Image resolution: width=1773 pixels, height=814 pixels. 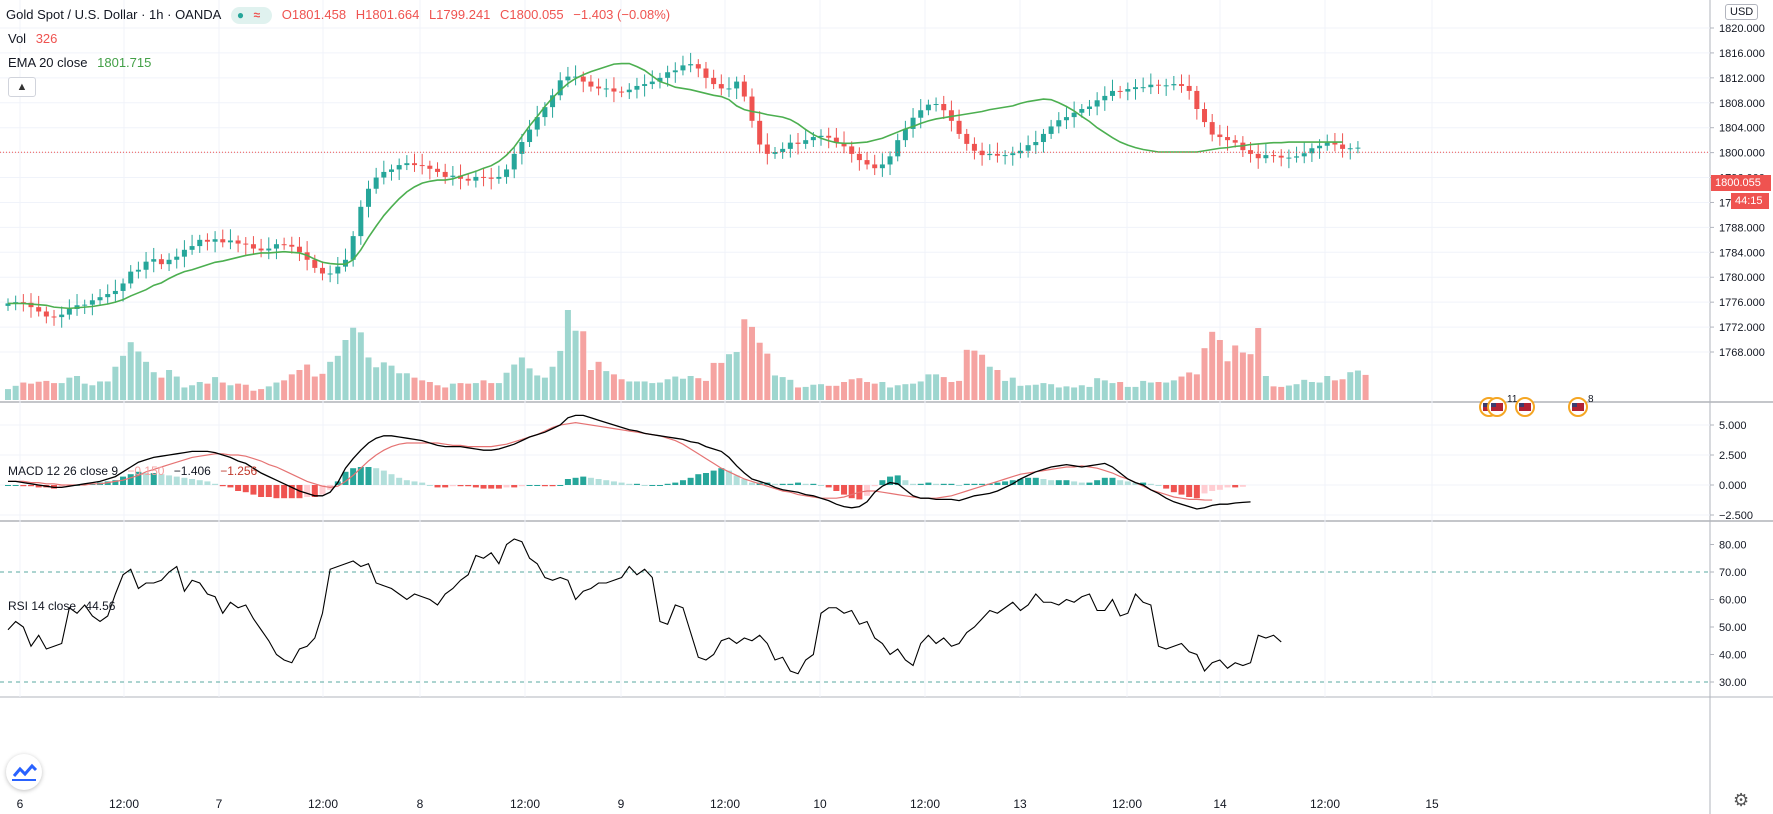 I want to click on time-tick-label: 12:00, so click(x=725, y=804).